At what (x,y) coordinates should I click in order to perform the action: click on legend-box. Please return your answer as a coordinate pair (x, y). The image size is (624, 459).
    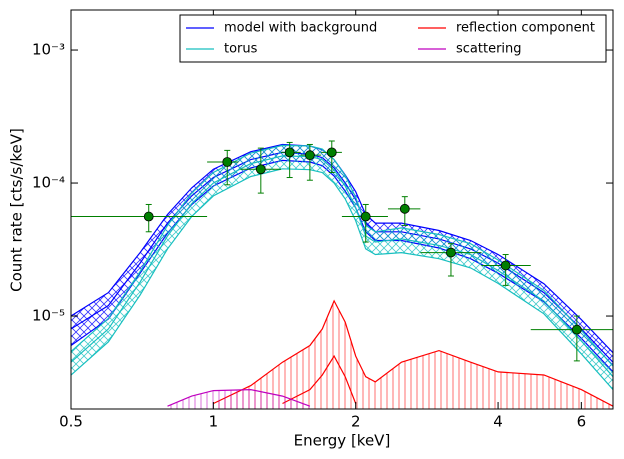
    Looking at the image, I should click on (393, 38).